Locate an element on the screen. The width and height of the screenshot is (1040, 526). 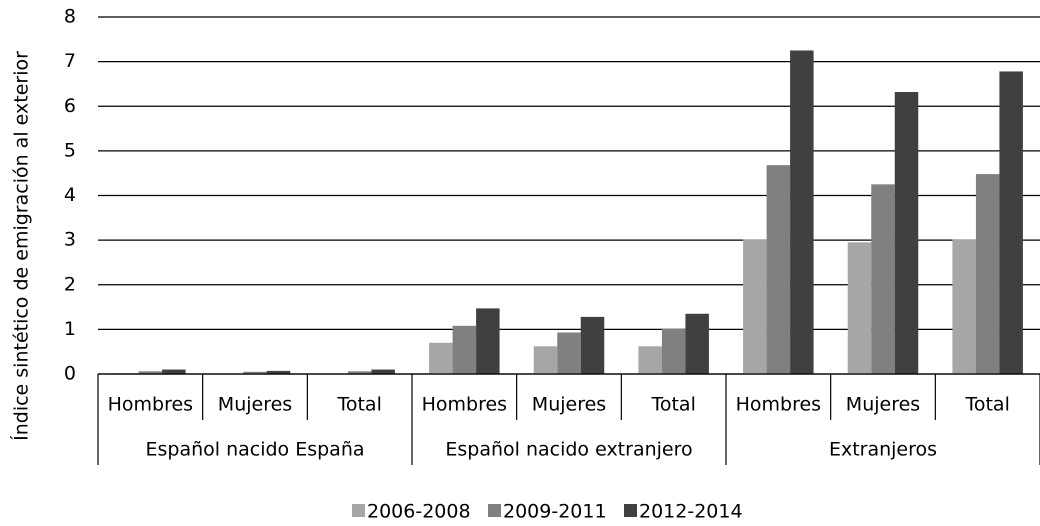
y-tick-label: 7 is located at coordinates (70, 61).